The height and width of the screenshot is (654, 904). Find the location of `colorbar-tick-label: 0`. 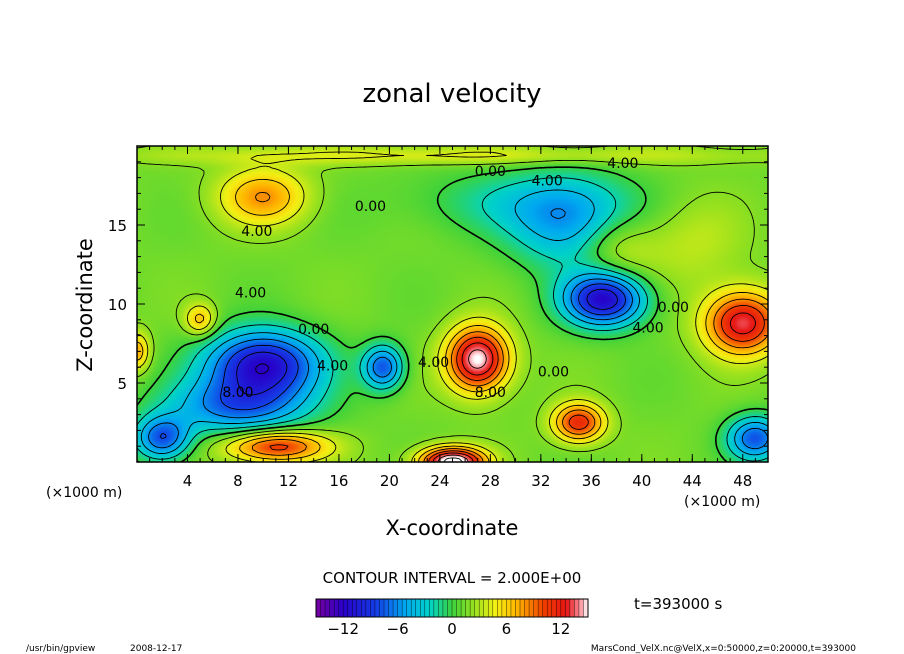

colorbar-tick-label: 0 is located at coordinates (452, 629).